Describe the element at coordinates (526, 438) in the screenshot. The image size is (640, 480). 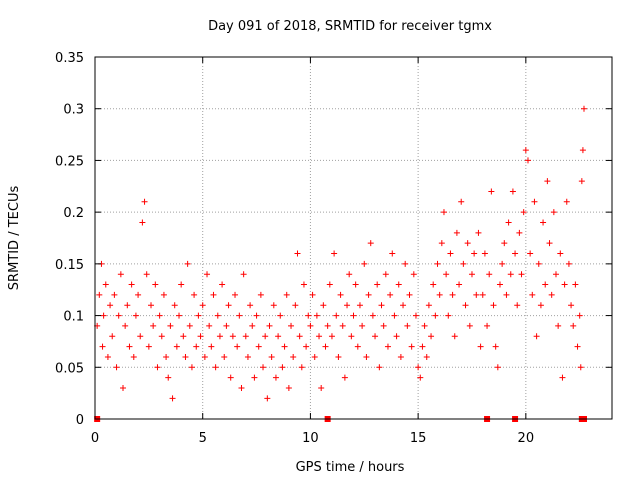
I see `x-tick-label: 20` at that location.